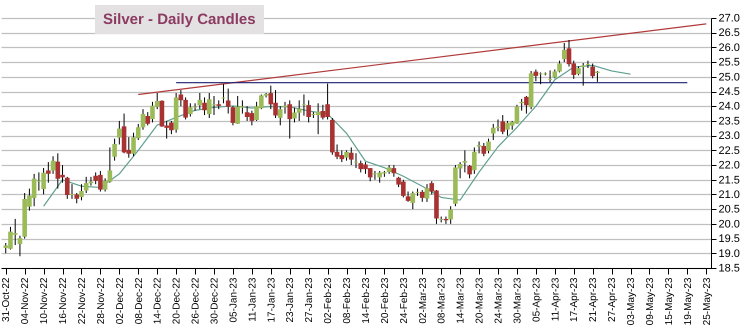  Describe the element at coordinates (518, 300) in the screenshot. I see `x-tick-label: 30-Mar-23` at that location.